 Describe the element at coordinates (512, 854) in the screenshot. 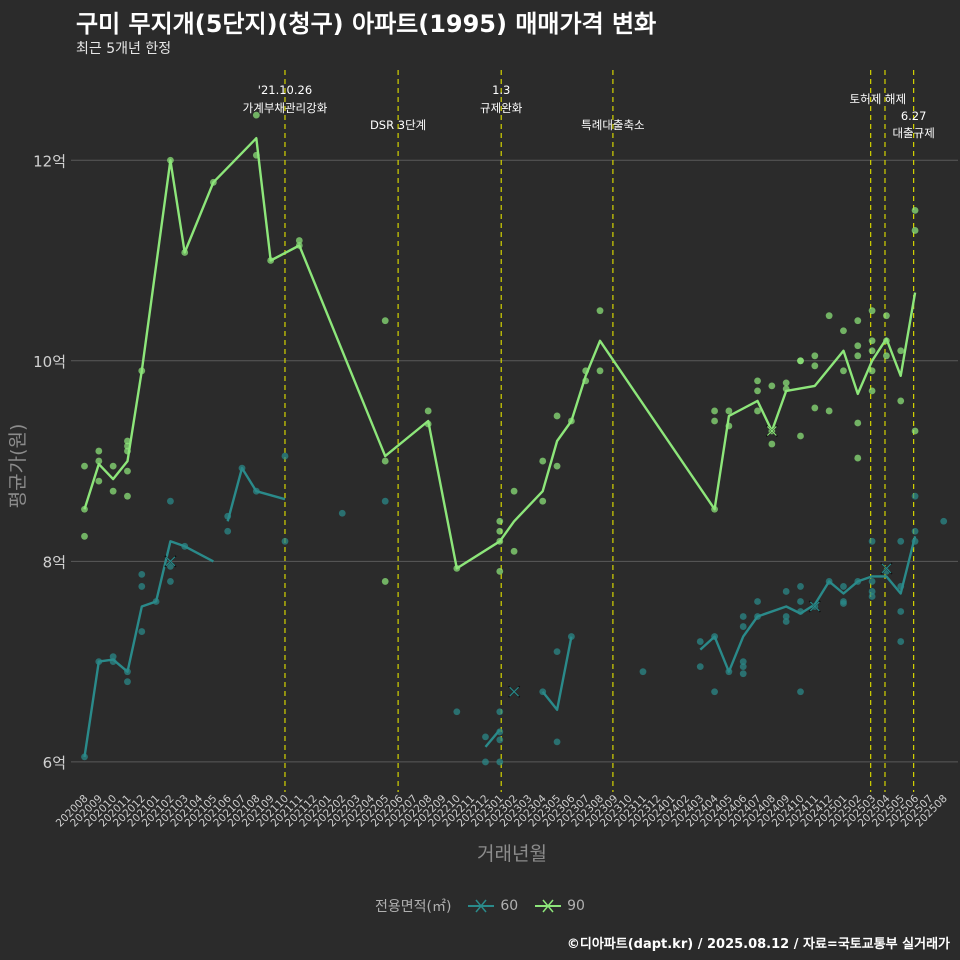

I see `x-axis-label: 거래년월` at that location.